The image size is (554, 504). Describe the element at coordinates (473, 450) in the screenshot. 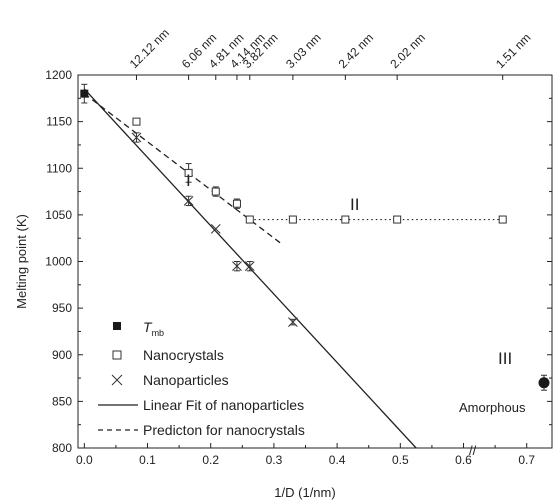

I see `axis-break-mark: //` at that location.